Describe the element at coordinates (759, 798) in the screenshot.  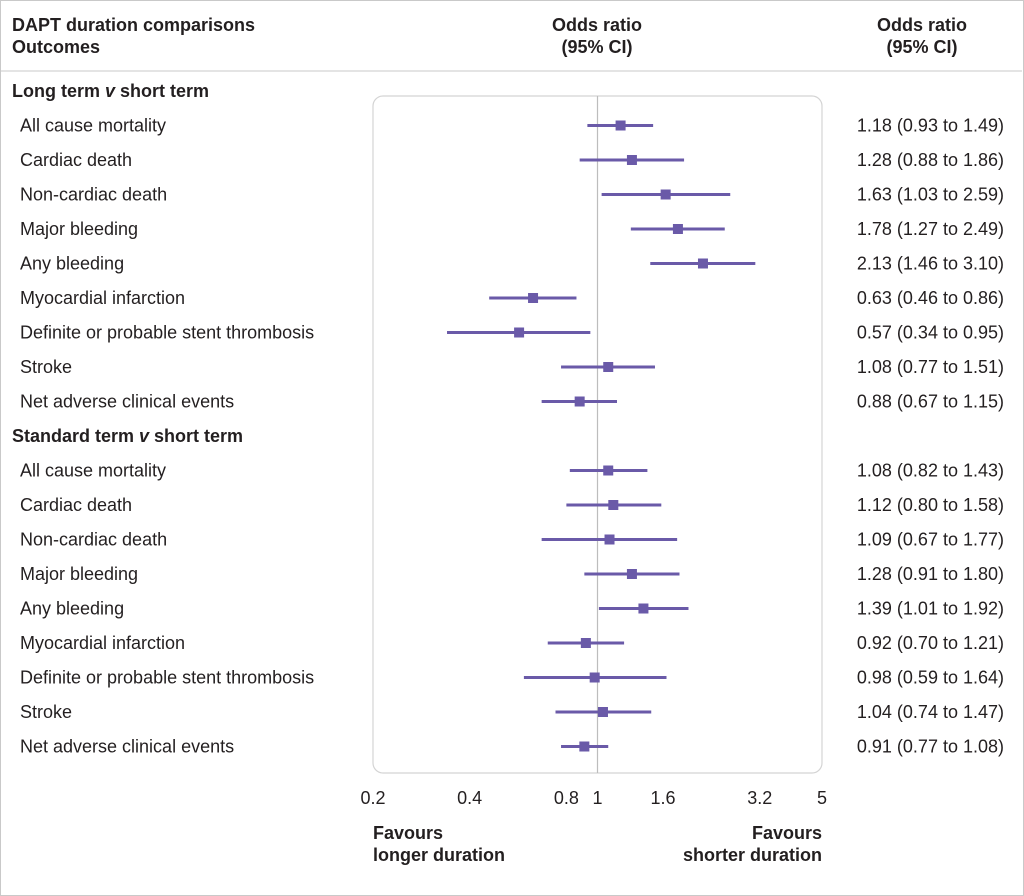
I see `x-tick-label: 3.2` at that location.